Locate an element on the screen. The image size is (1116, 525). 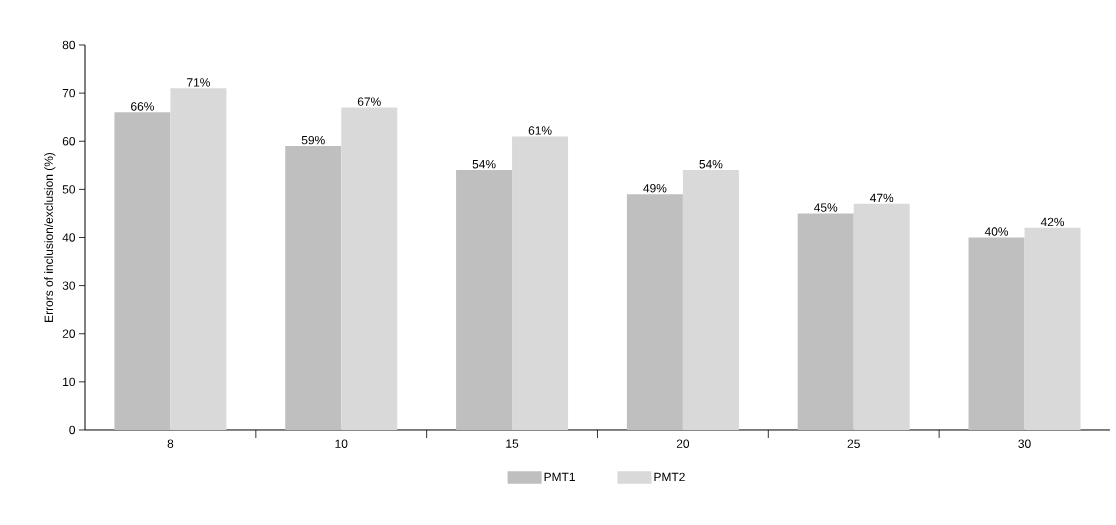
y-tick-label: 40 is located at coordinates (69, 237).